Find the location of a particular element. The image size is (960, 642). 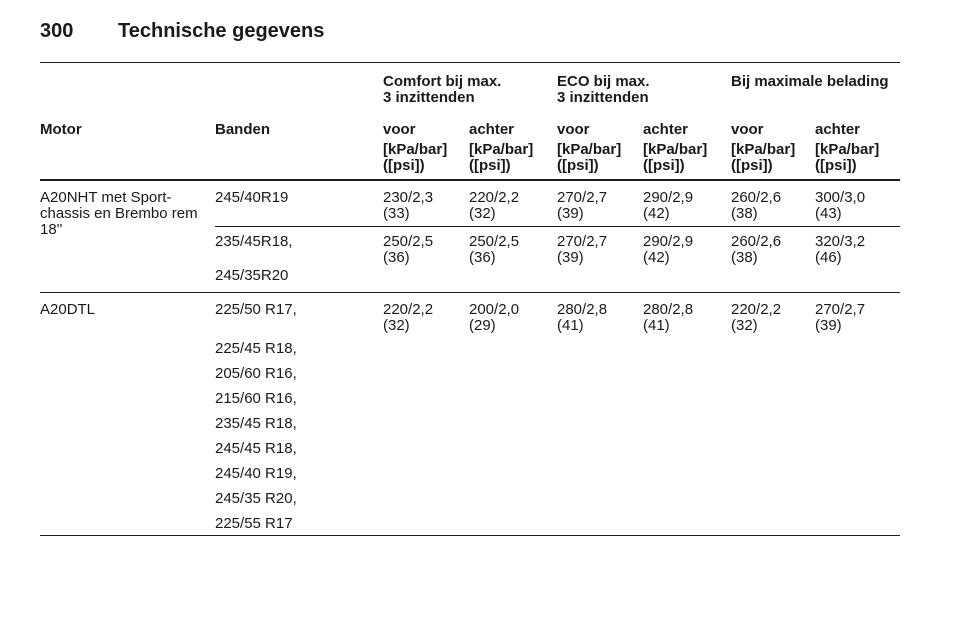

pressure: 200/2,0 is located at coordinates (494, 309).